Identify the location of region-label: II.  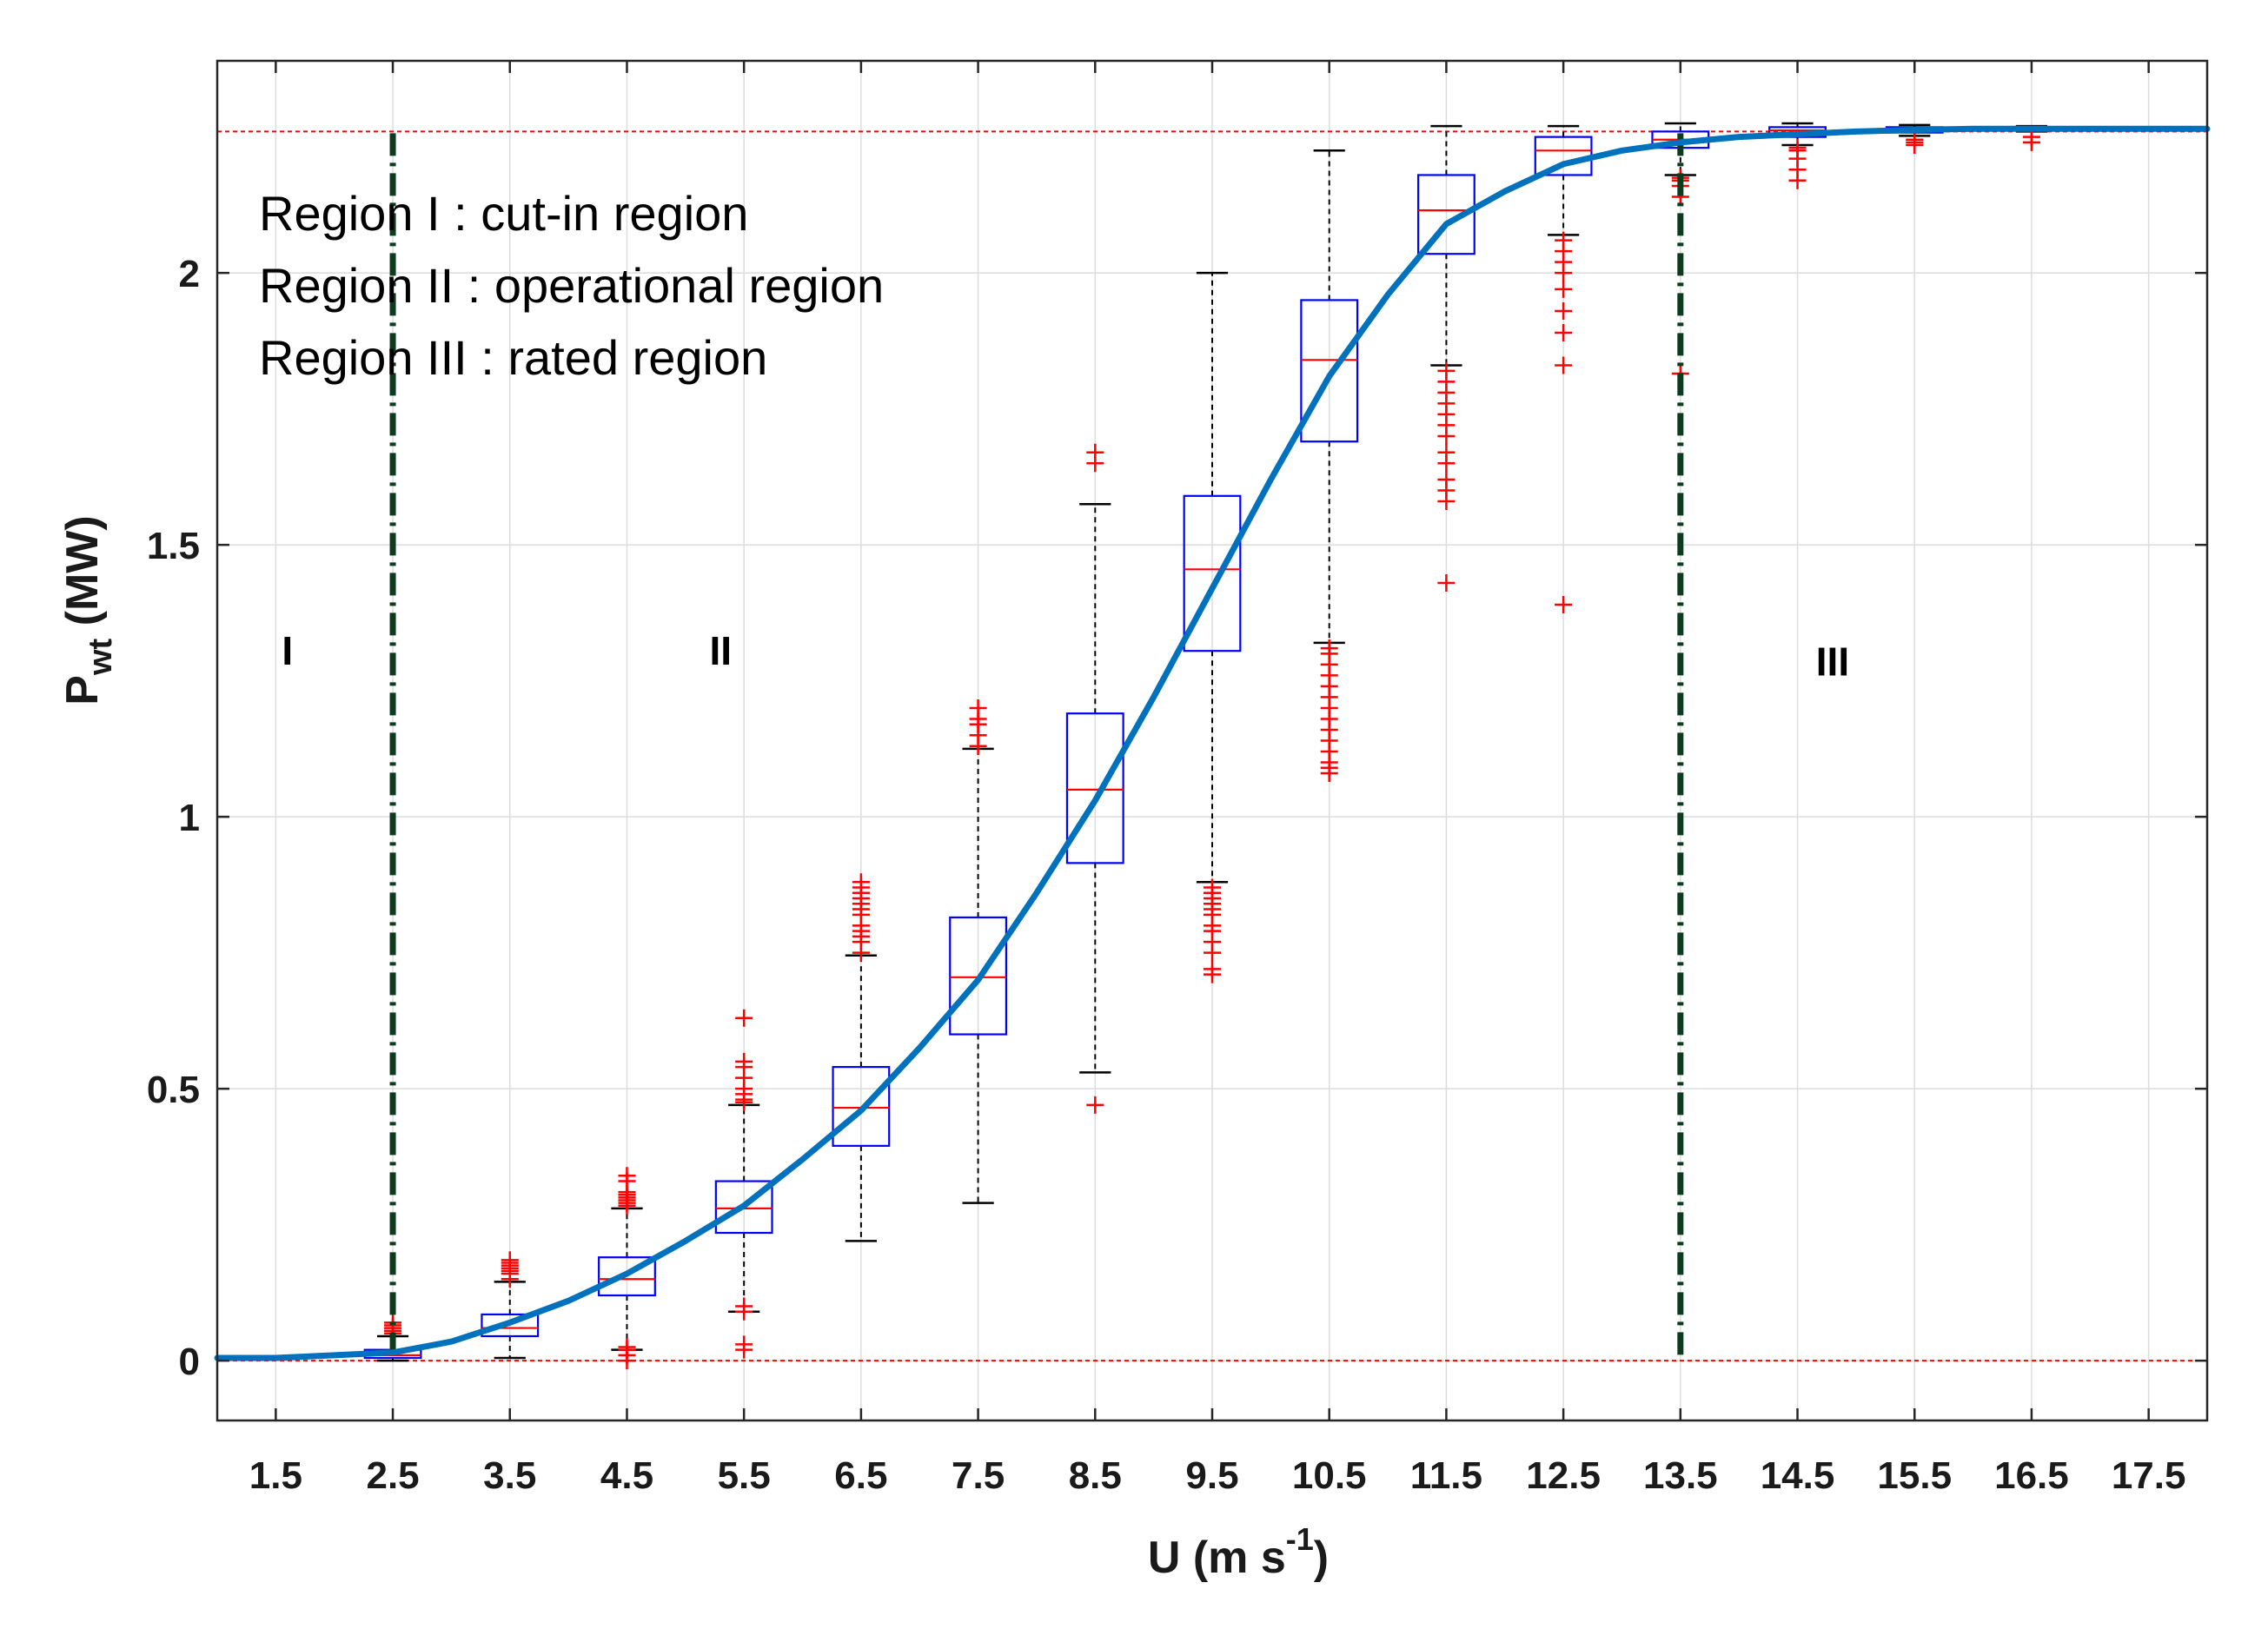
(720, 650).